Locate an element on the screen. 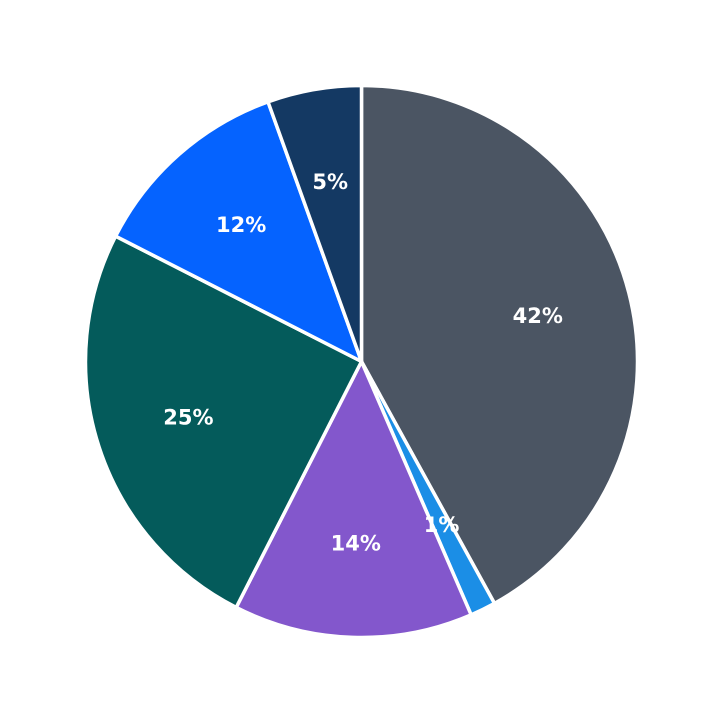 This screenshot has width=723, height=723. slice-label-3: 25% is located at coordinates (188, 418).